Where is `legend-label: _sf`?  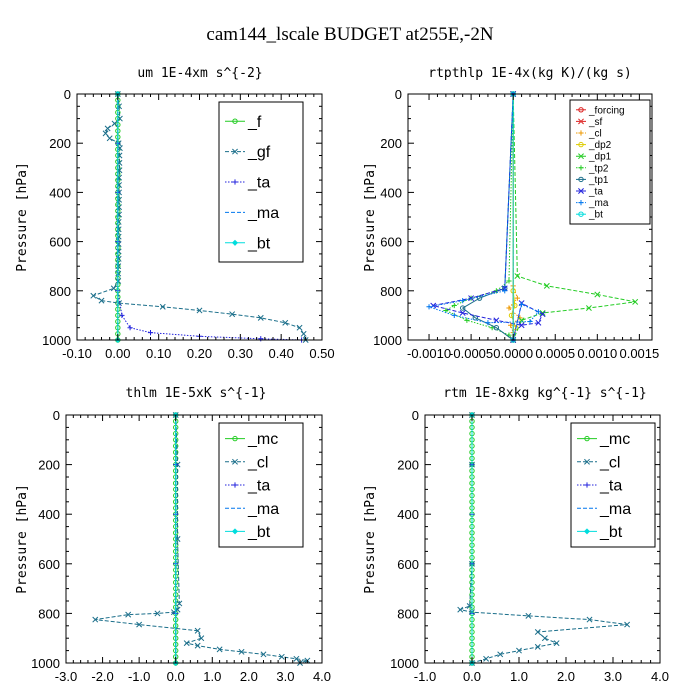
legend-label: _sf is located at coordinates (595, 122).